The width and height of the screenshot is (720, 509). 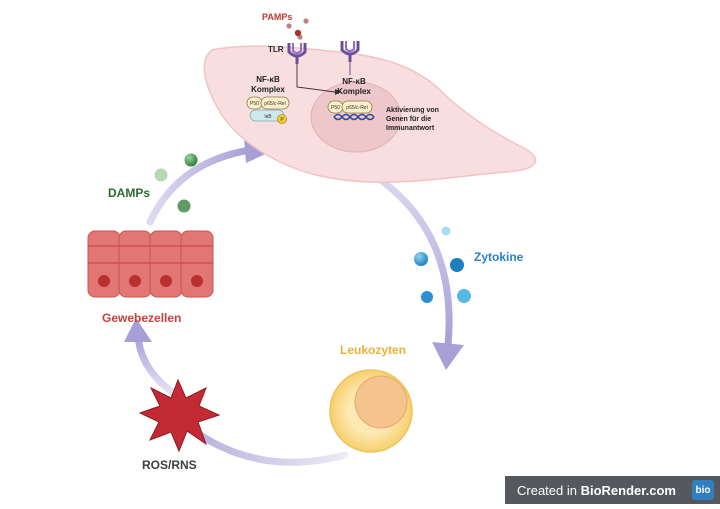 What do you see at coordinates (210, 182) in the screenshot?
I see `arrow-tissue-to-cell` at bounding box center [210, 182].